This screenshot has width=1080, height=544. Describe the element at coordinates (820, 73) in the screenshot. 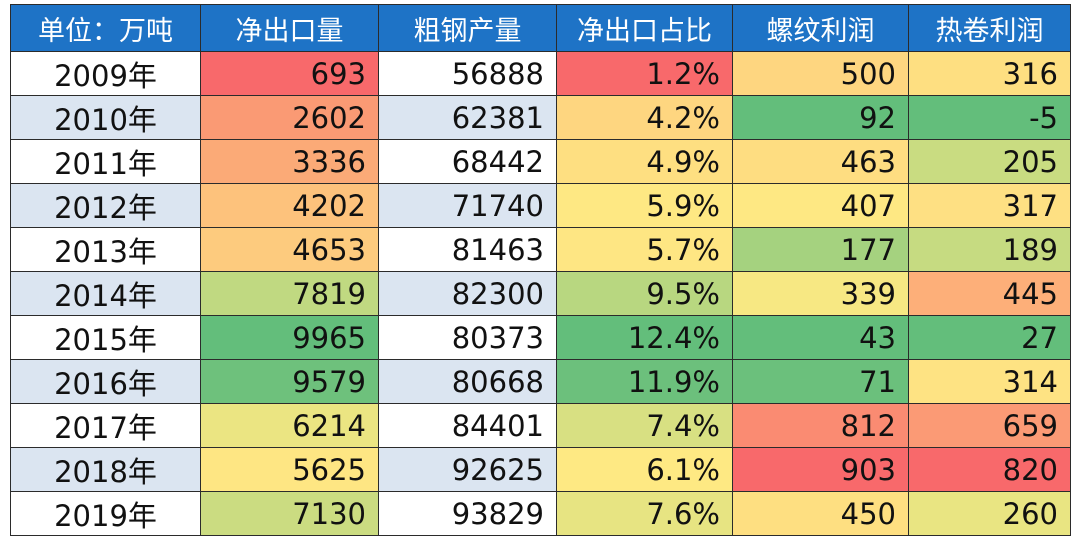

I see `rebar-profit-cell: 500` at that location.